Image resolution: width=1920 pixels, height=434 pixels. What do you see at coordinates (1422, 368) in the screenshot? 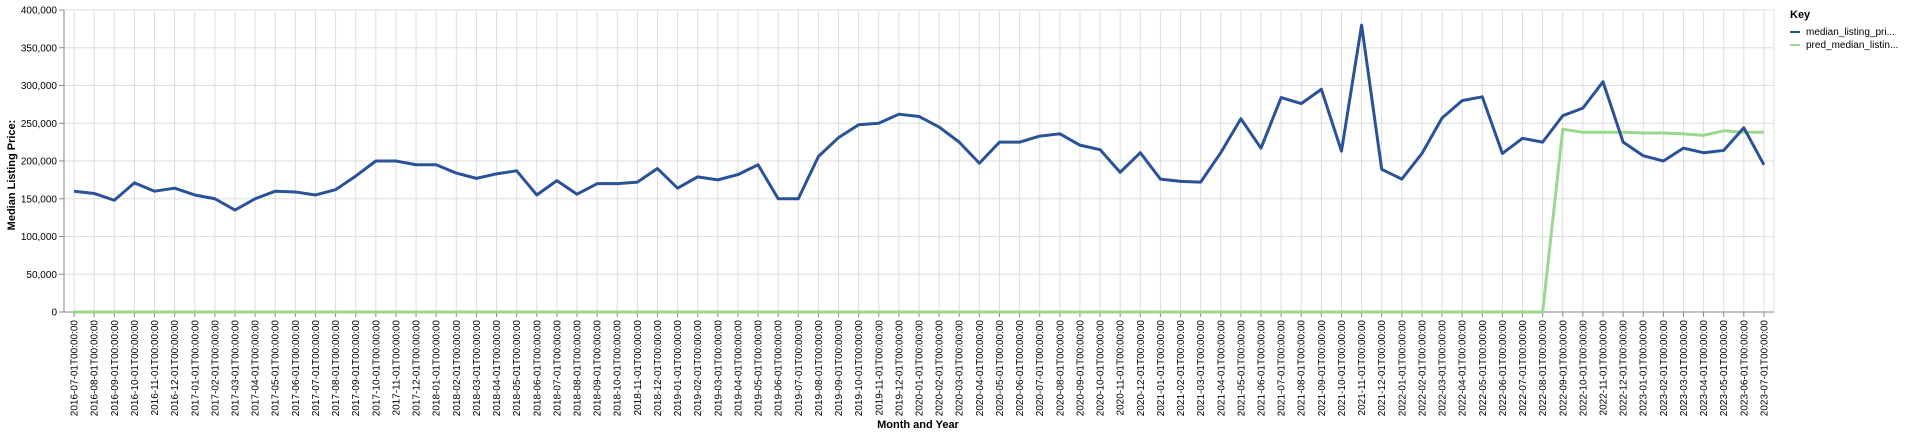
I see `x-tick-label: 2022-02-01T00:00:00` at bounding box center [1422, 368].